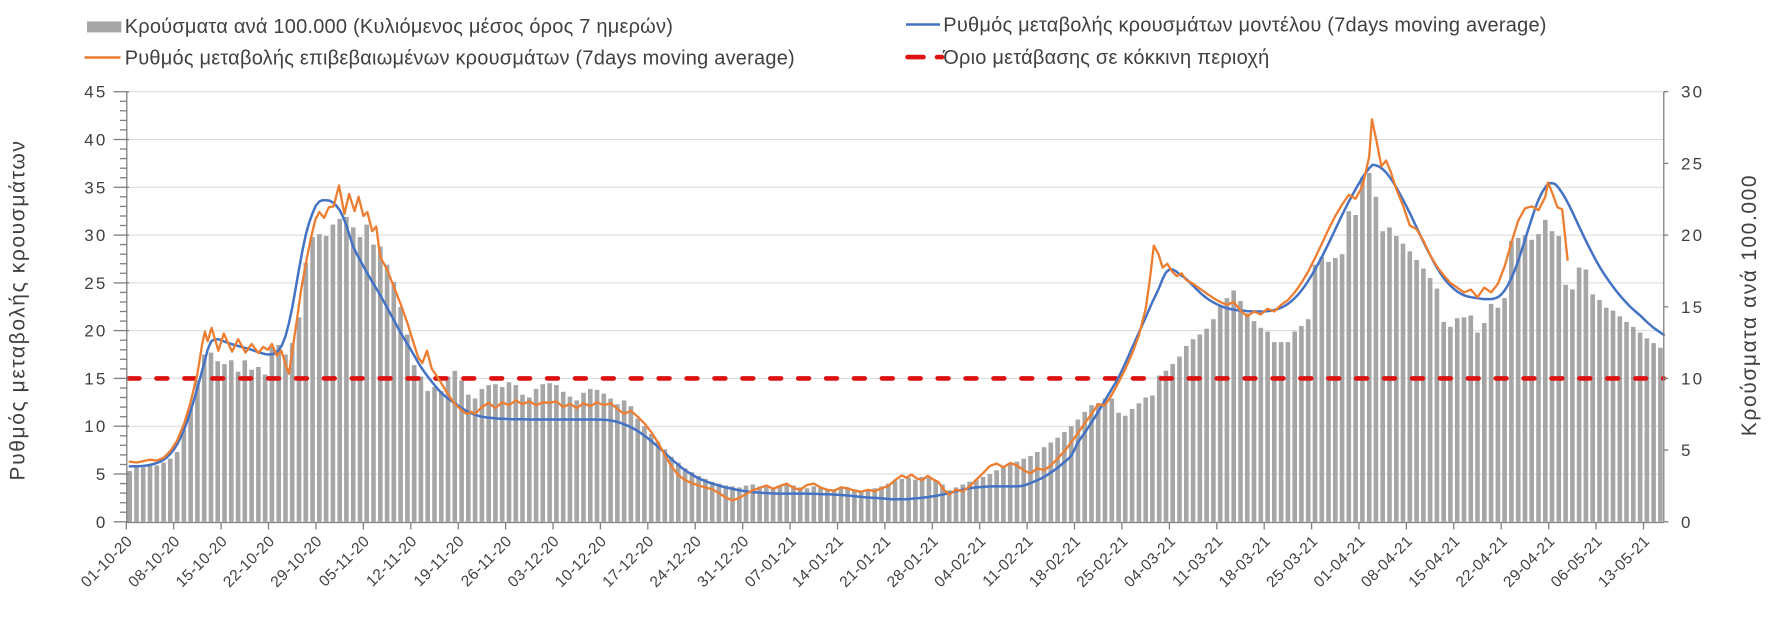 Image resolution: width=1771 pixels, height=626 pixels. What do you see at coordinates (95, 187) in the screenshot?
I see `svg-text: 35` at bounding box center [95, 187].